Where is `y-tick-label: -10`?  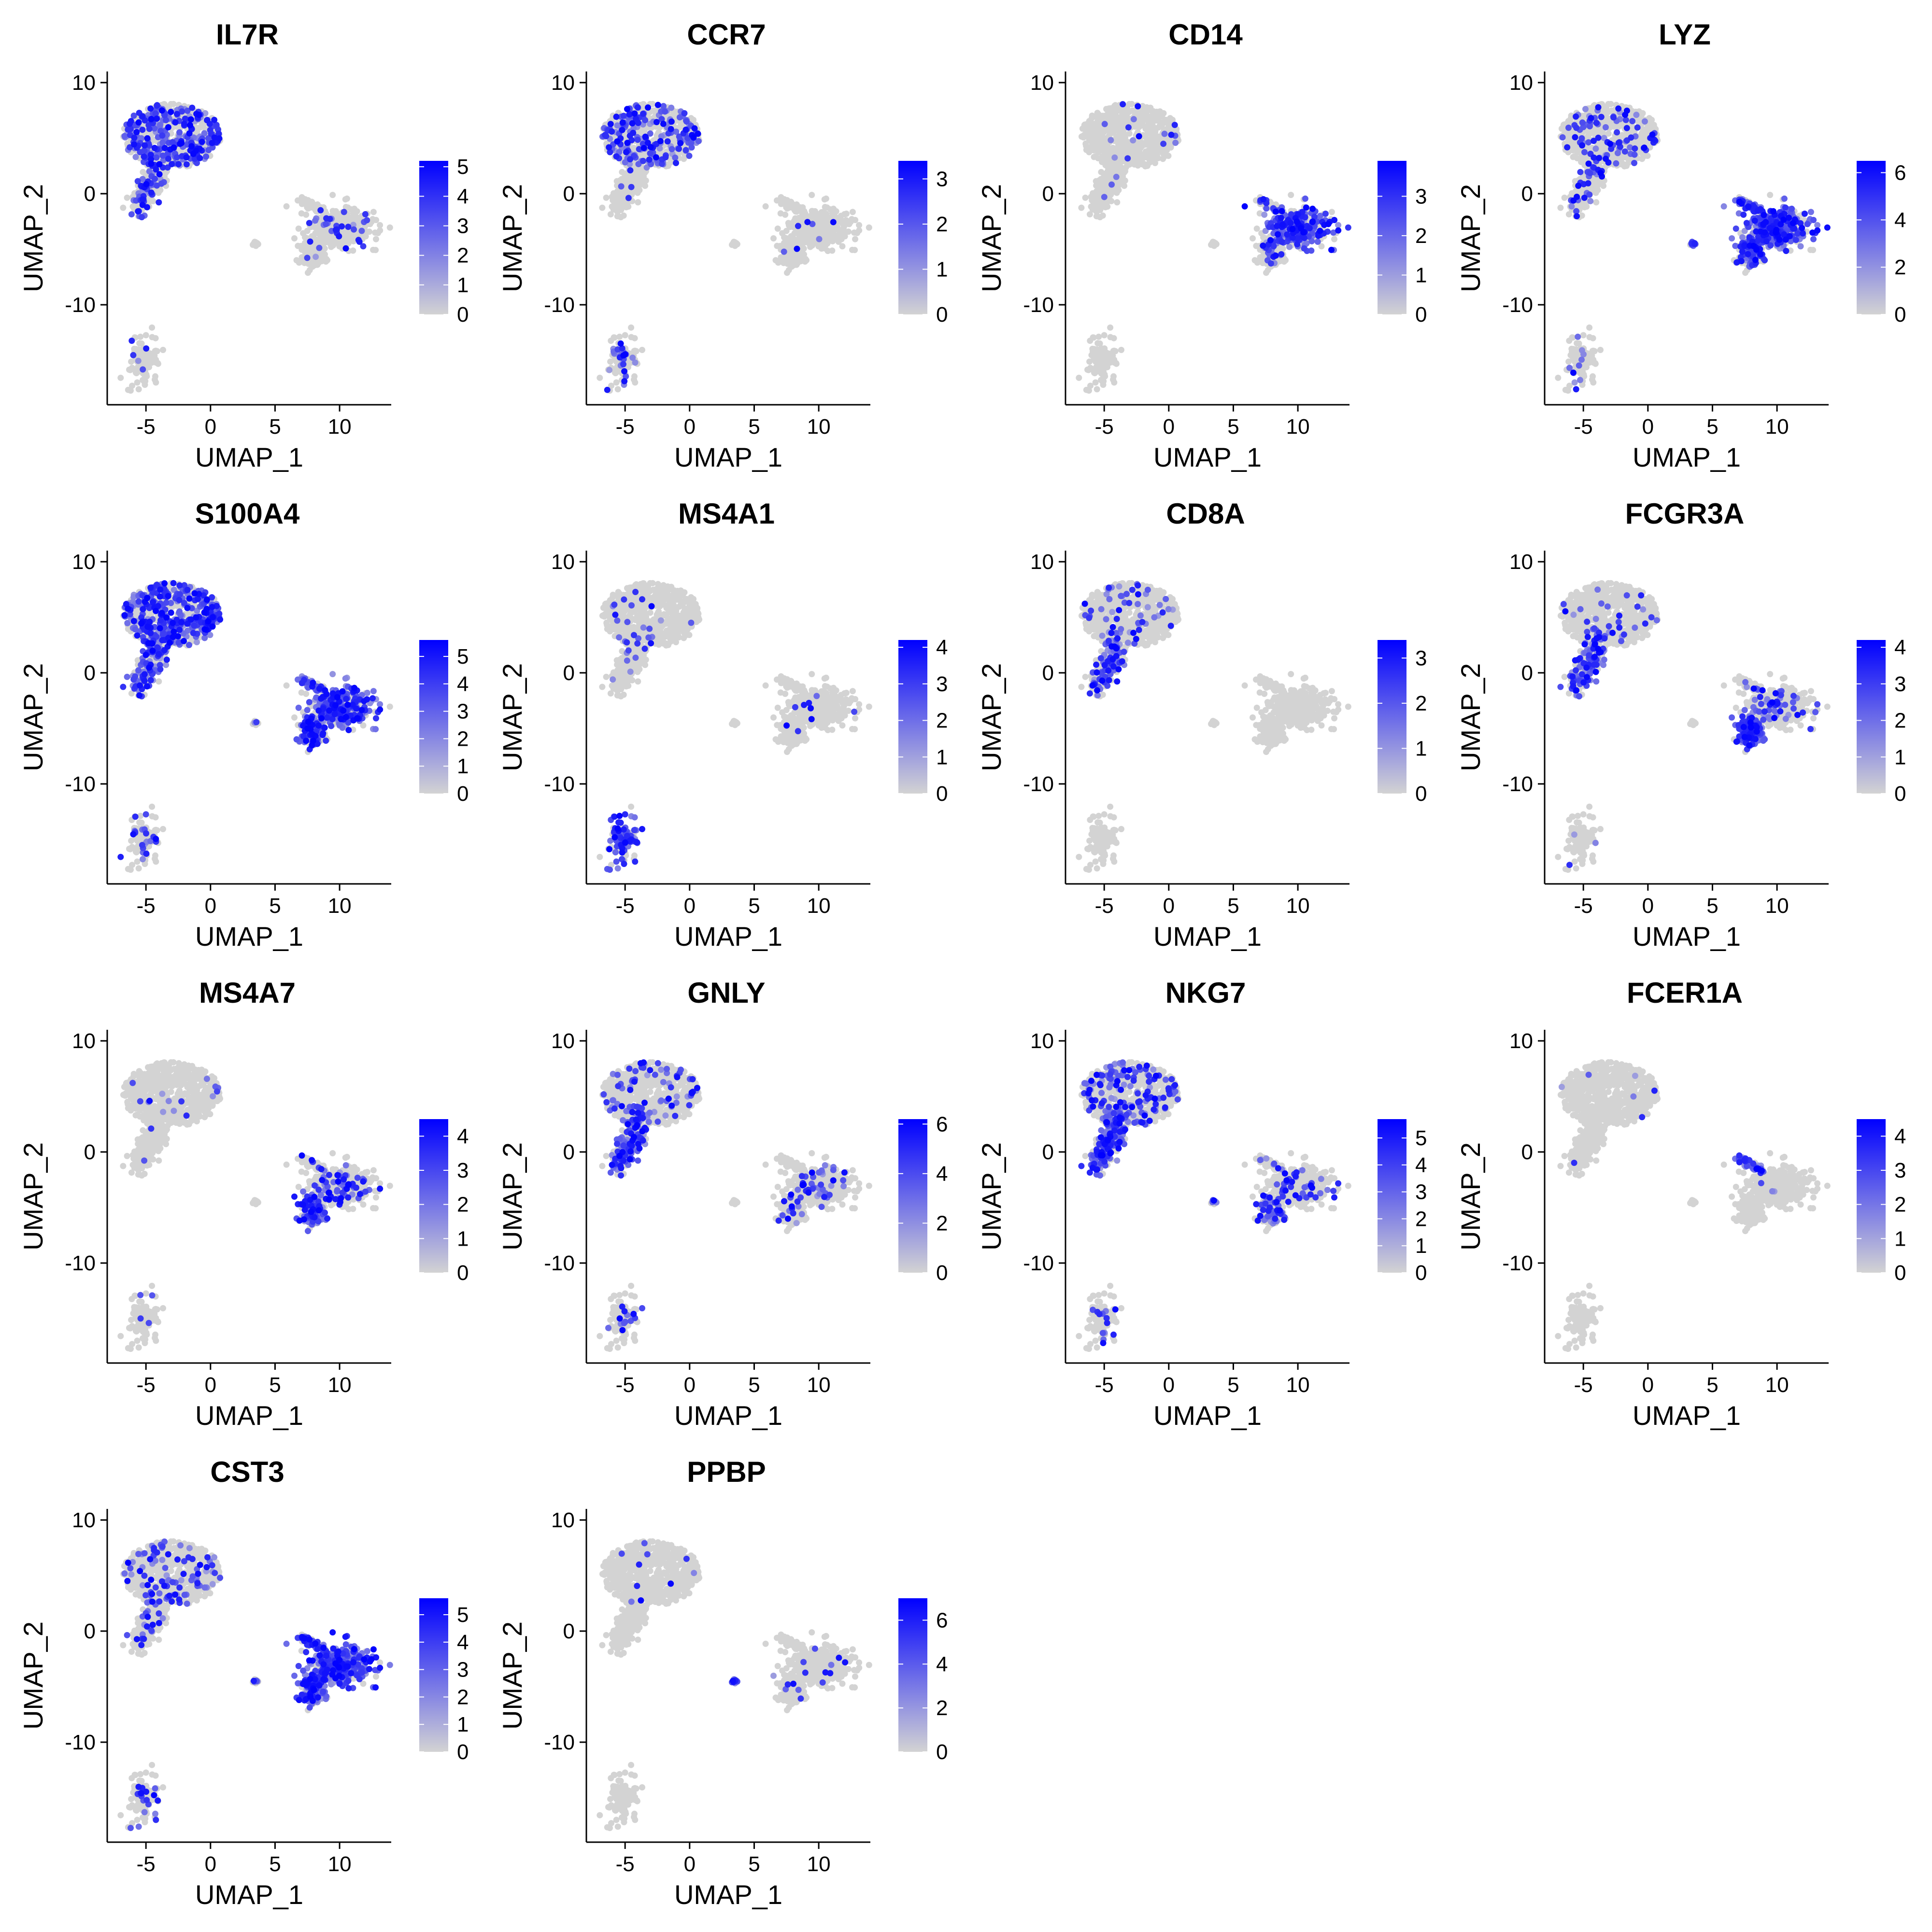 y-tick-label: -10 is located at coordinates (1038, 305).